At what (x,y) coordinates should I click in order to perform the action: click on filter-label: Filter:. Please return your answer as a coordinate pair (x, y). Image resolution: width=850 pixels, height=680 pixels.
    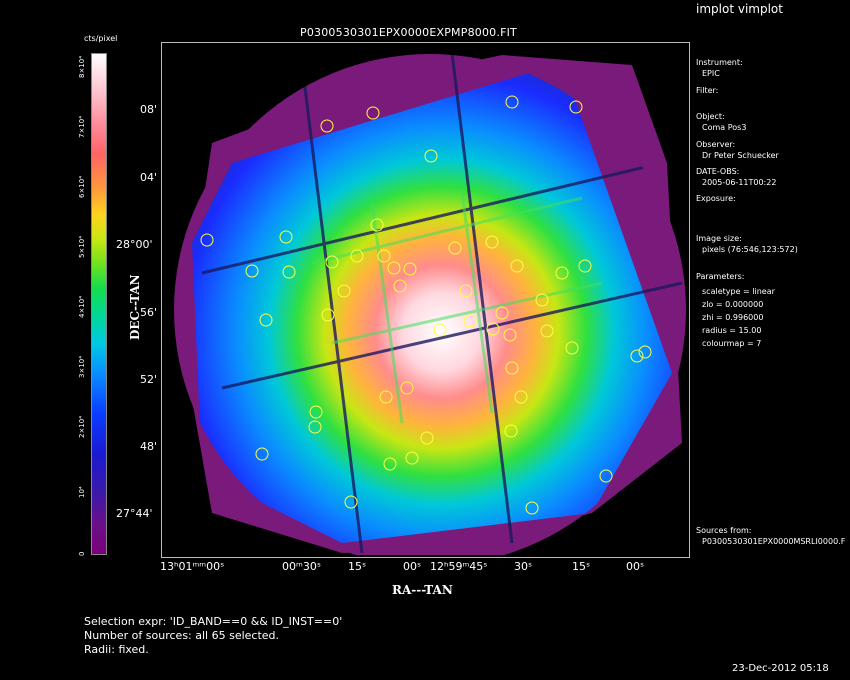
    Looking at the image, I should click on (707, 90).